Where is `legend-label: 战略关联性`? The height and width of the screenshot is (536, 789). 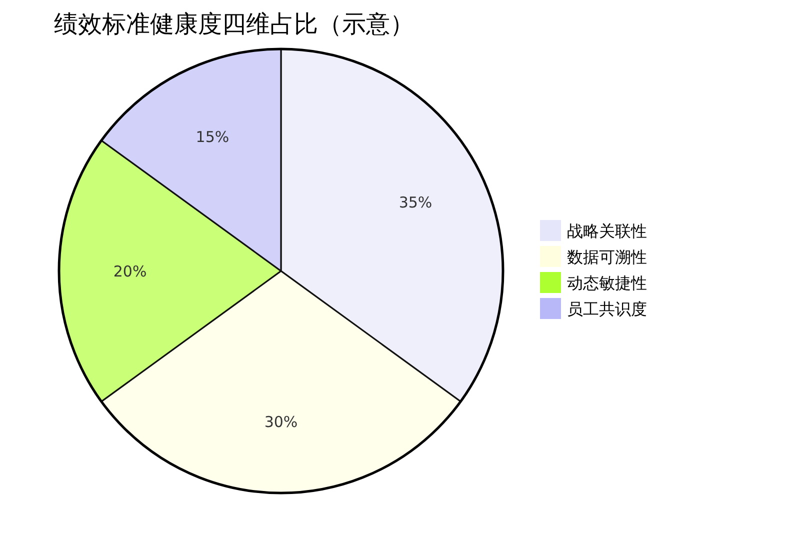
legend-label: 战略关联性 is located at coordinates (607, 231).